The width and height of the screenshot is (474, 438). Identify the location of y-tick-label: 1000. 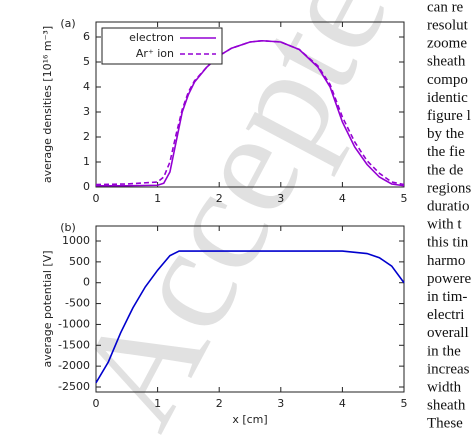
(76, 240).